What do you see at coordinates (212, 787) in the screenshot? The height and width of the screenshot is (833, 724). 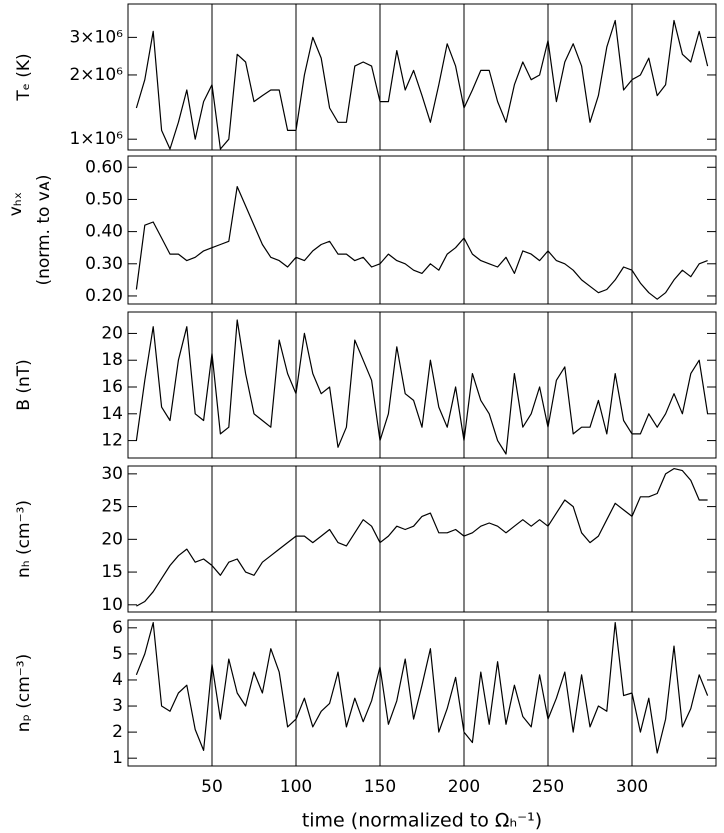 I see `x-tick-label: 50` at bounding box center [212, 787].